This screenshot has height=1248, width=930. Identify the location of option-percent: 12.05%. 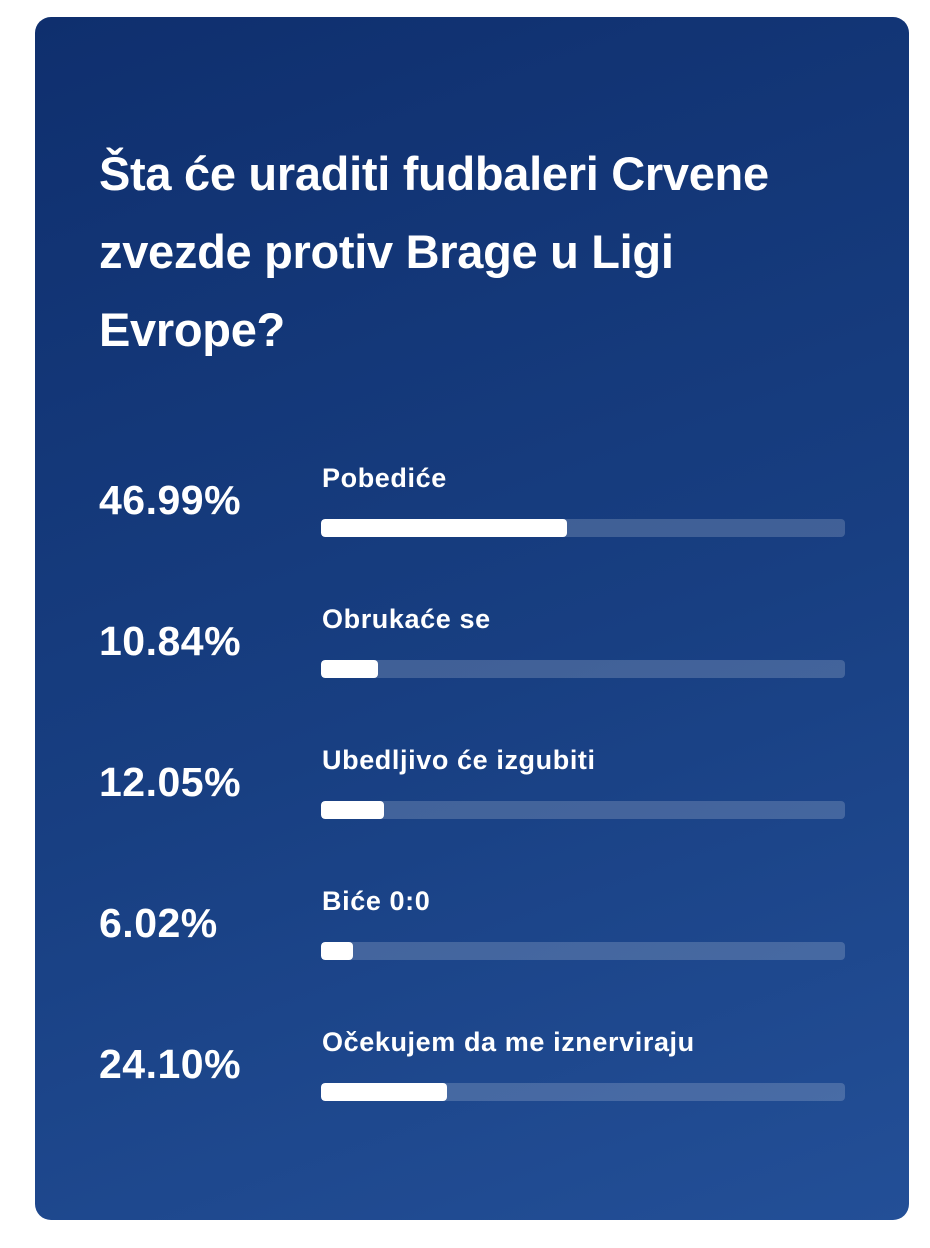
(170, 782).